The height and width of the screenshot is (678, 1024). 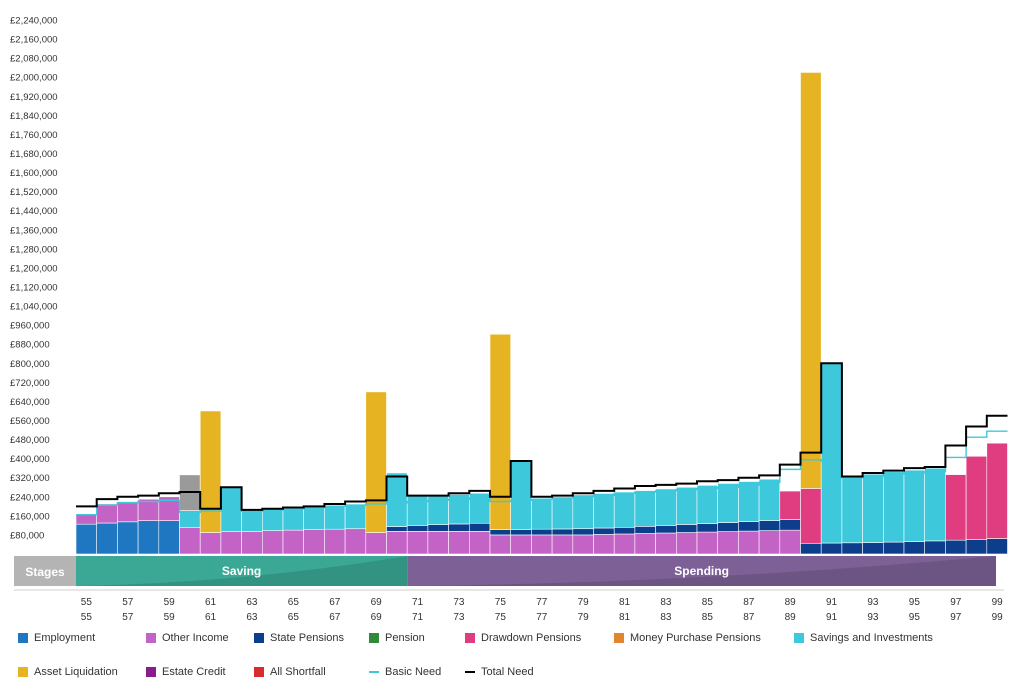 What do you see at coordinates (56, 638) in the screenshot?
I see `legend-item: Employment` at bounding box center [56, 638].